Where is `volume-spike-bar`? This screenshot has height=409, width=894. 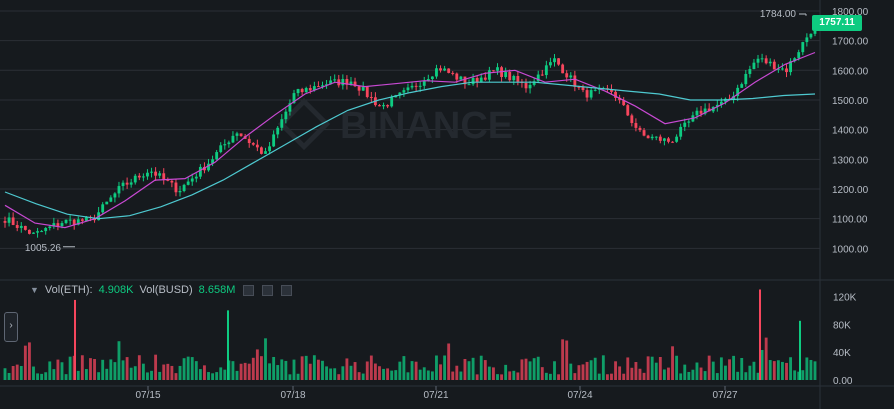
volume-spike-bar is located at coordinates (228, 345).